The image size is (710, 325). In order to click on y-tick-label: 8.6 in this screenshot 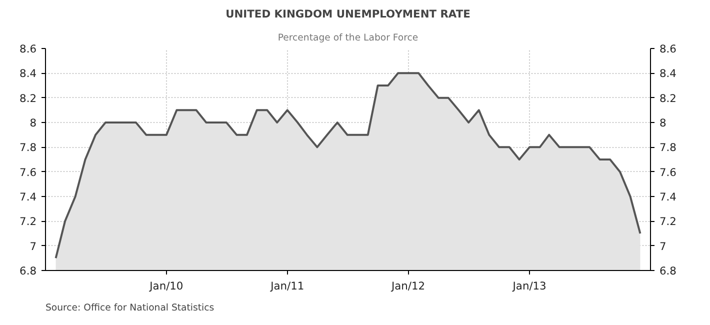, I will do `click(28, 49)`.